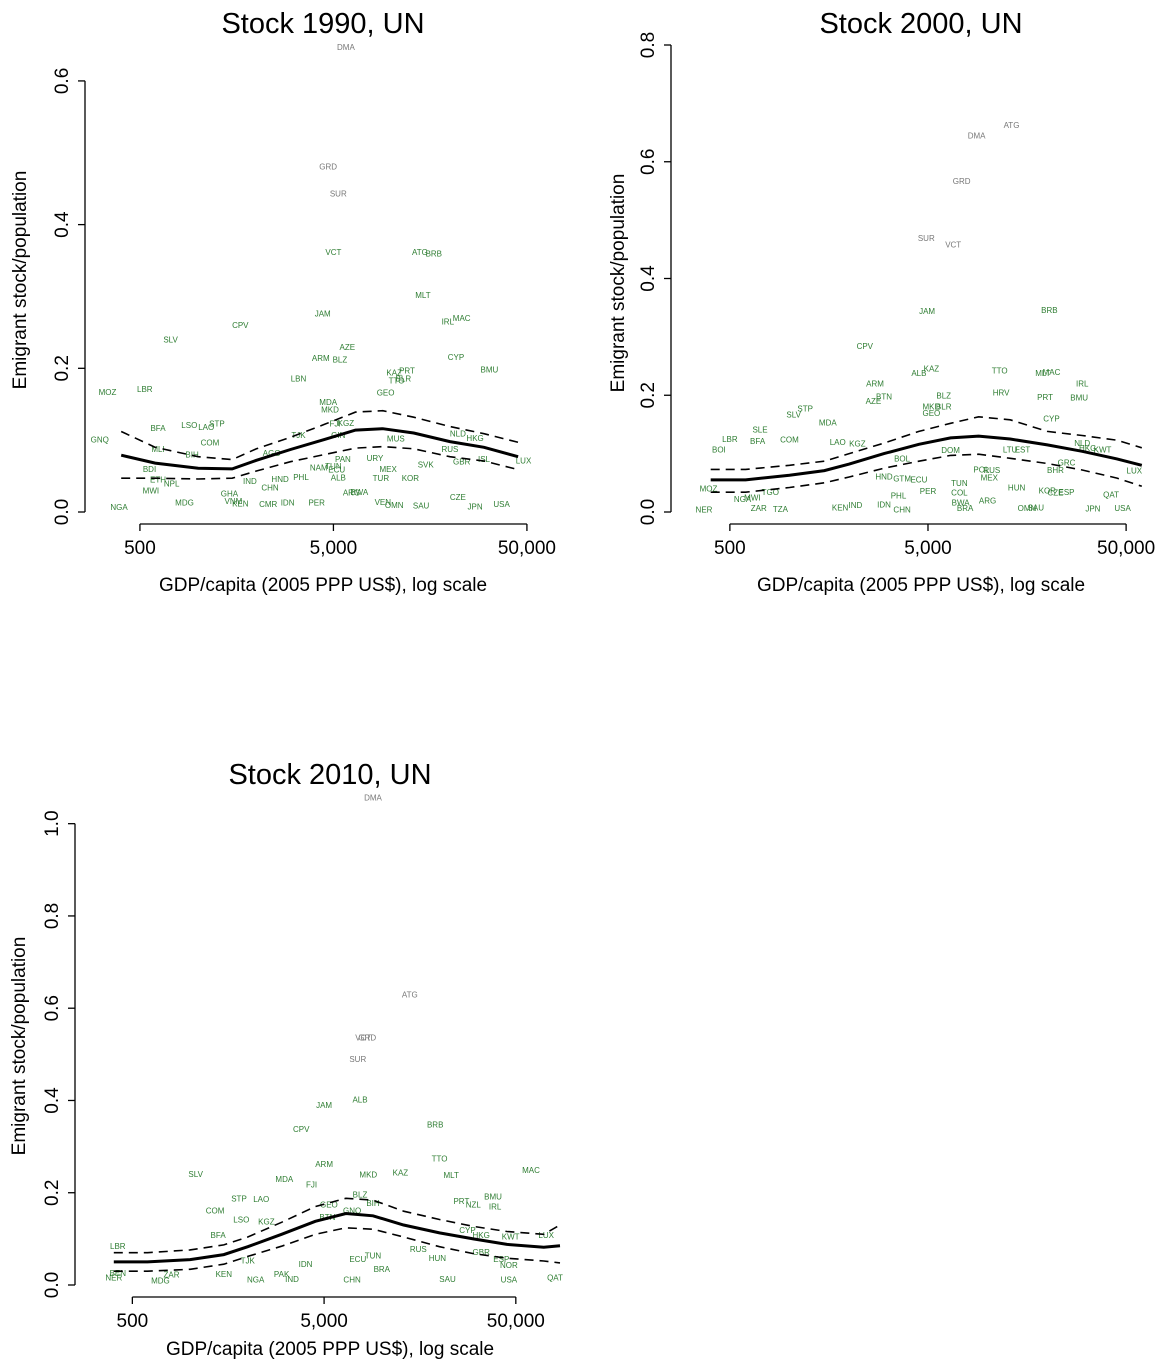  What do you see at coordinates (884, 396) in the screenshot?
I see `country-point: BTN` at bounding box center [884, 396].